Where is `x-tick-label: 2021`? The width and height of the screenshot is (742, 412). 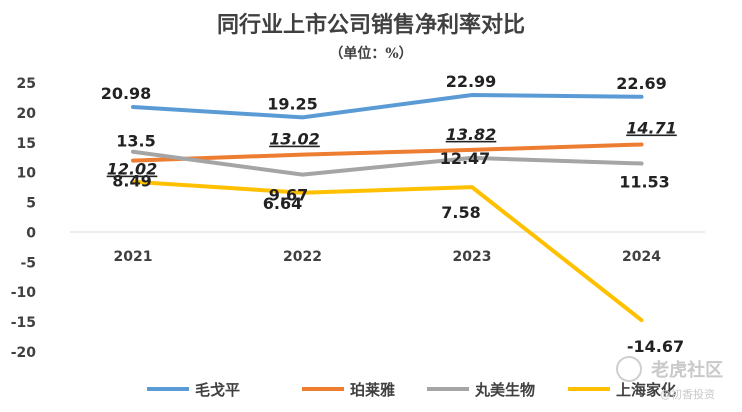 x-tick-label: 2021 is located at coordinates (133, 257).